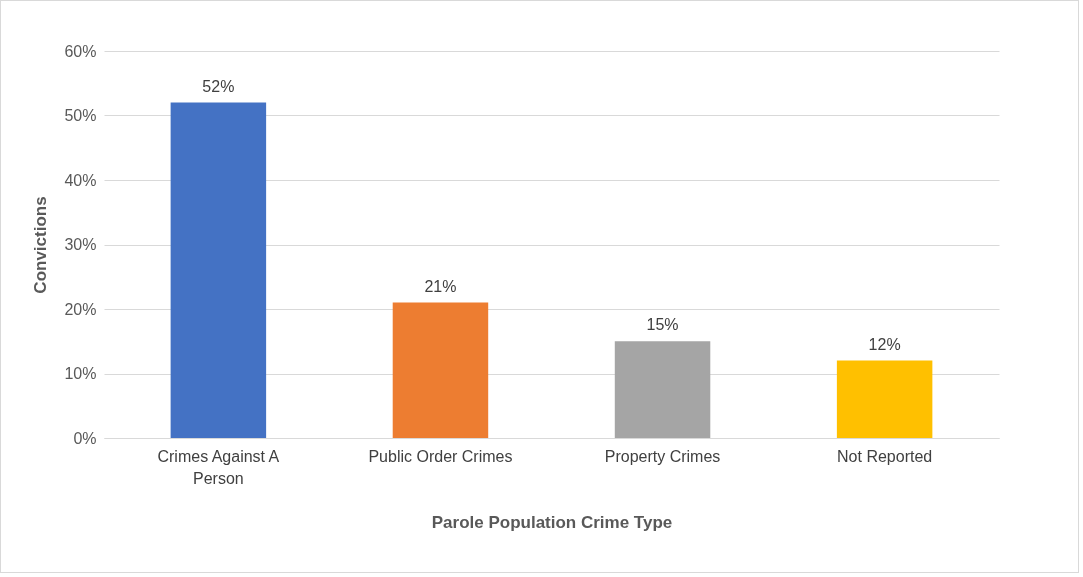  I want to click on x-tick-label: Public Order Crimes, so click(440, 456).